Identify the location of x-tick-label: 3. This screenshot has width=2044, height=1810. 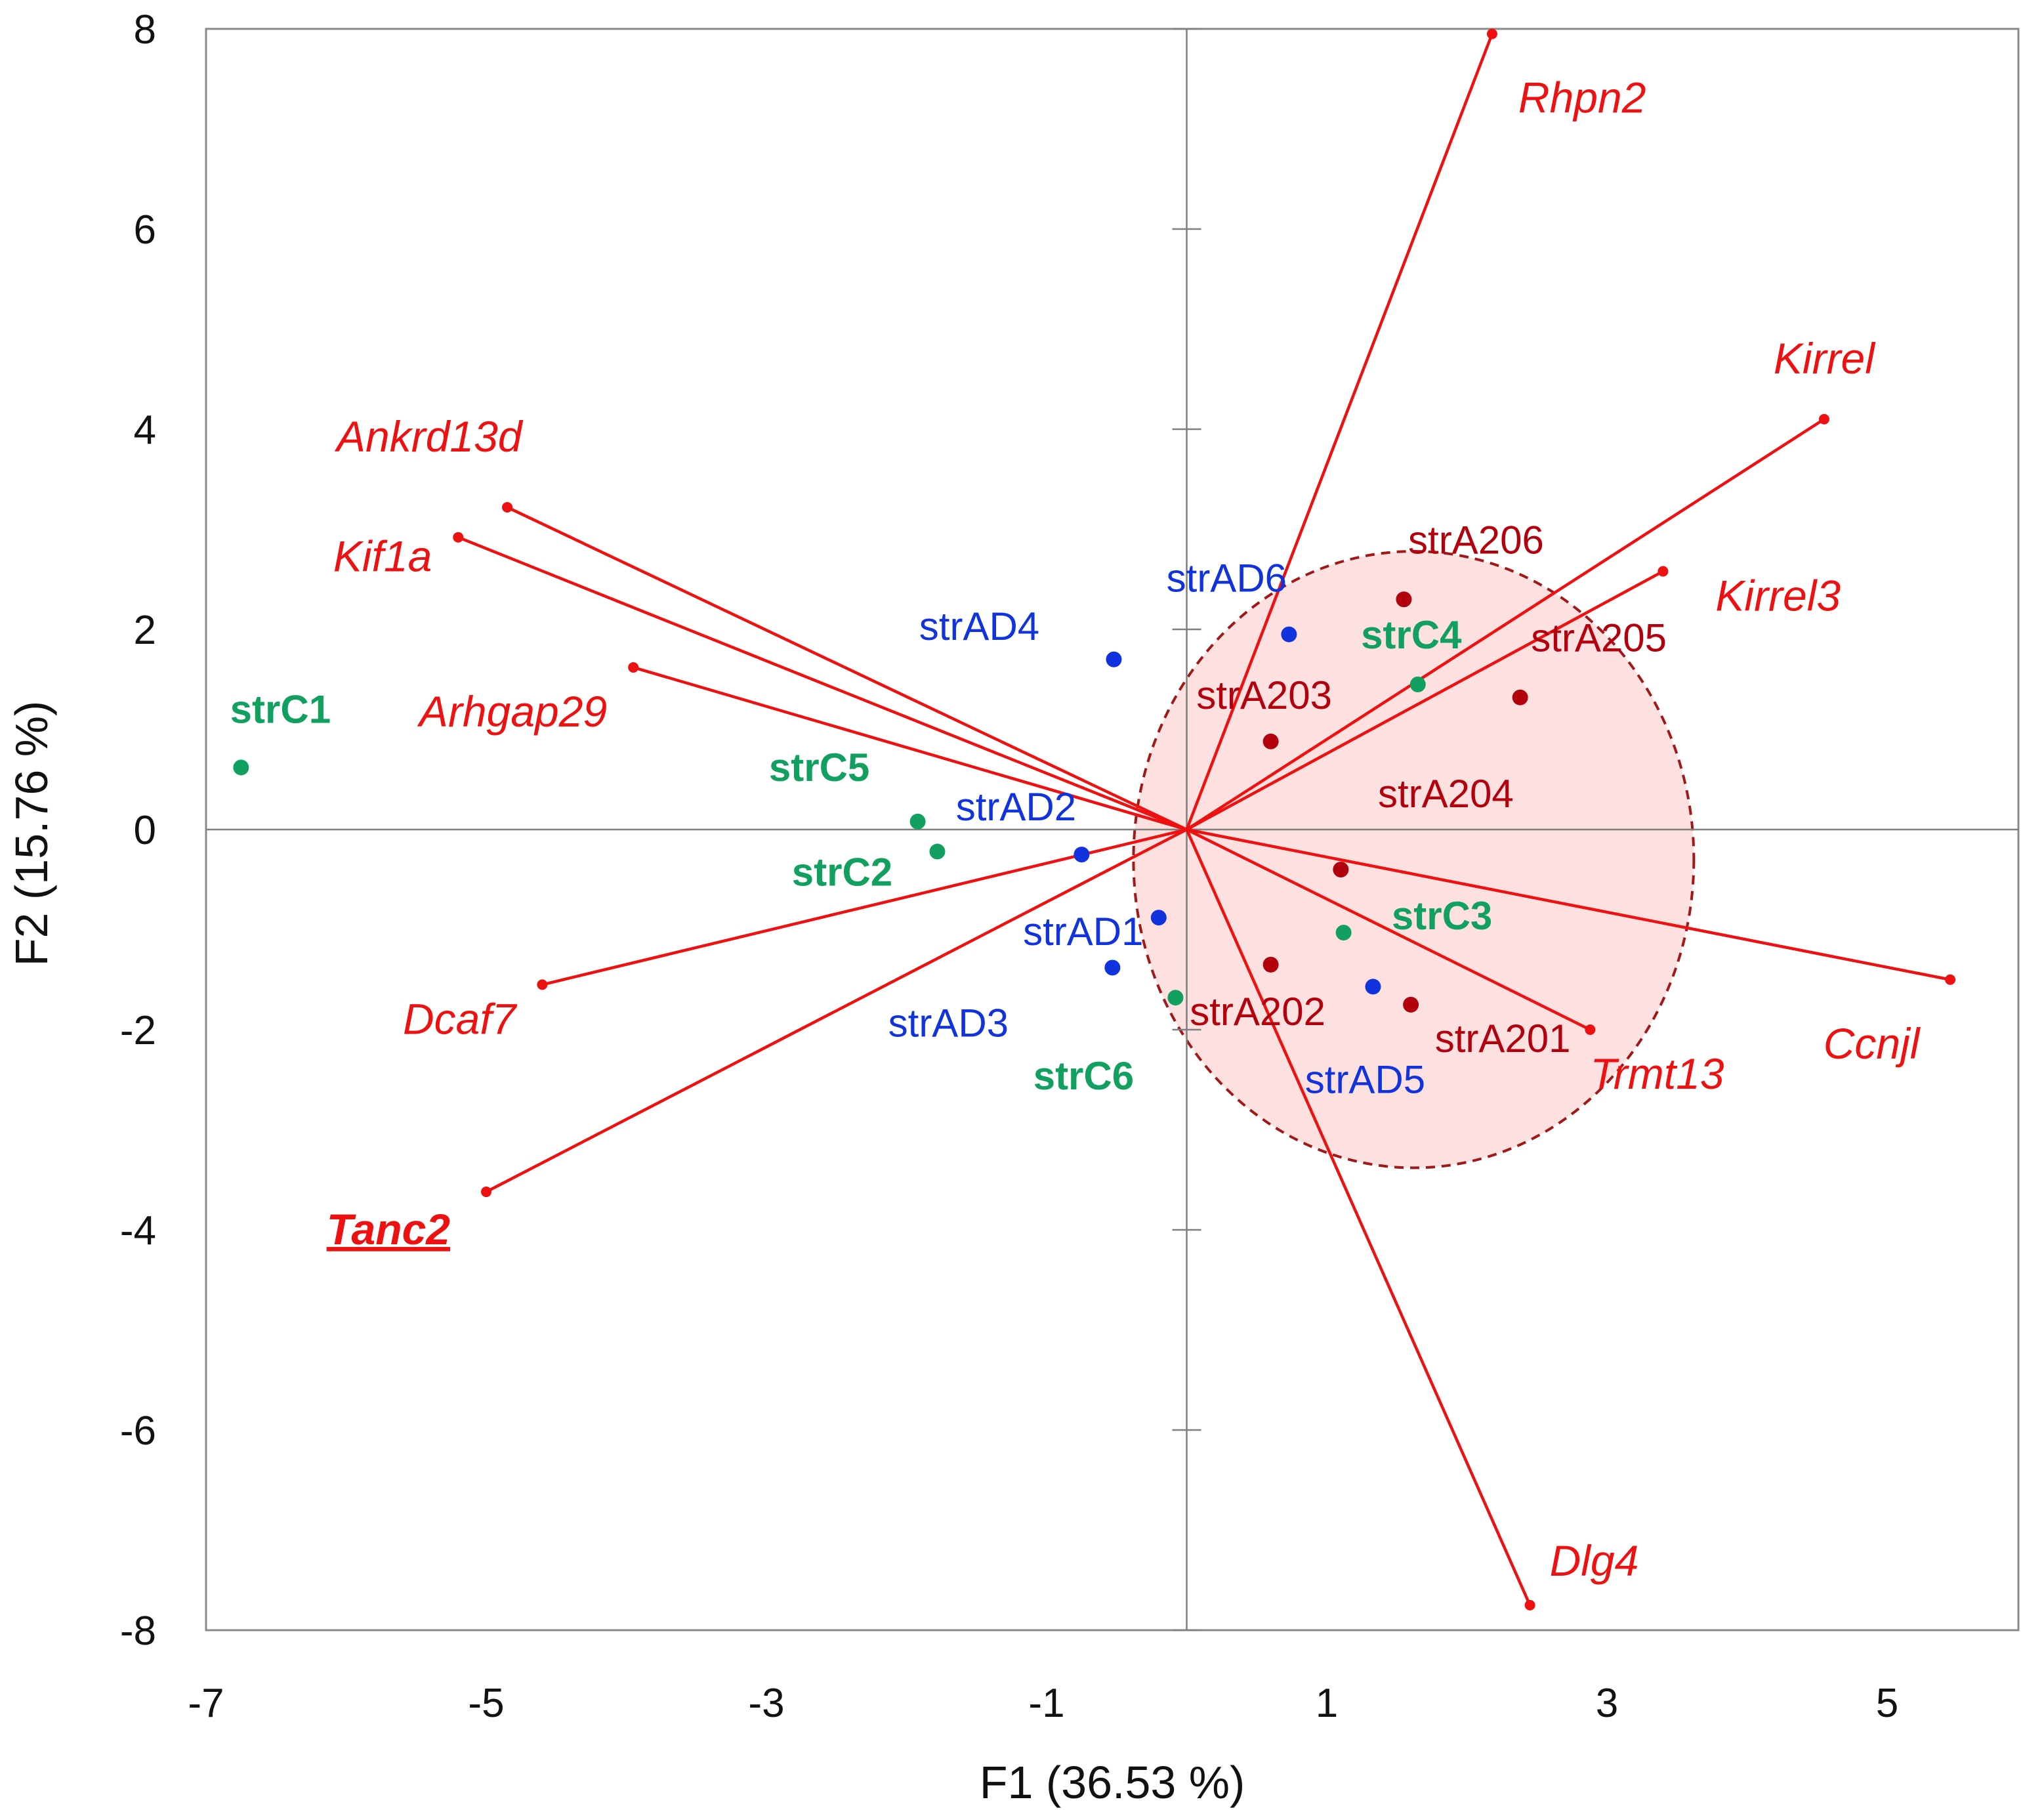
(1607, 1704).